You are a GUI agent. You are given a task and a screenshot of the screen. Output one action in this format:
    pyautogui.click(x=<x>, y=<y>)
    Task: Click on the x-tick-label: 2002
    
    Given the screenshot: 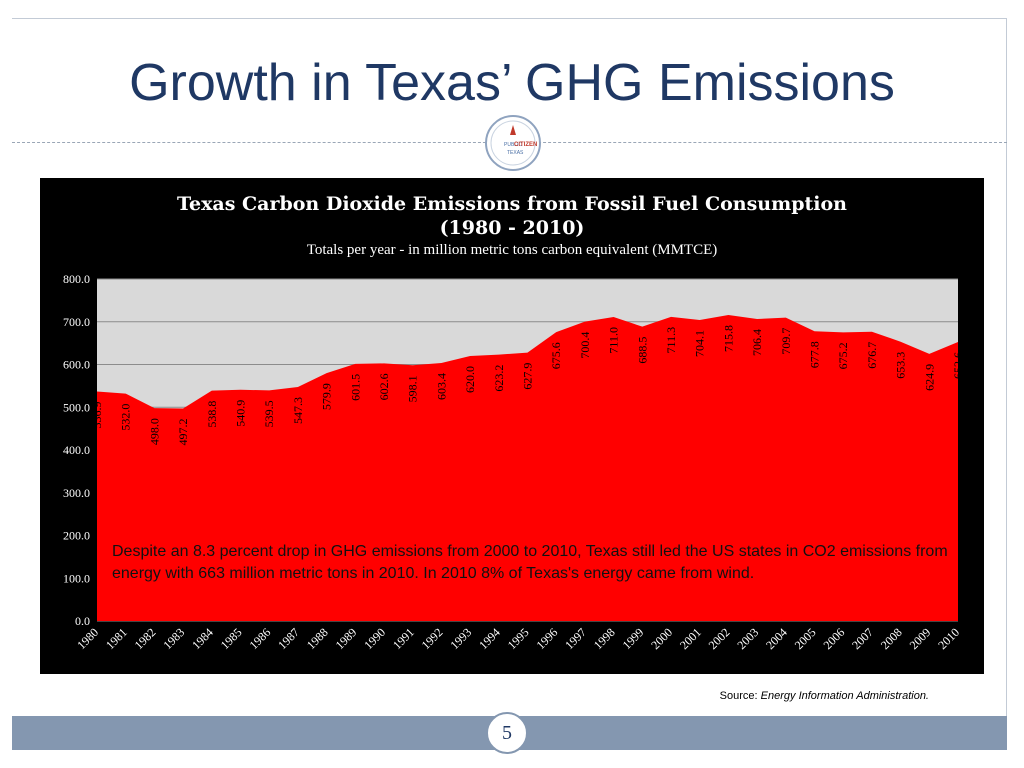 What is the action you would take?
    pyautogui.click(x=719, y=638)
    